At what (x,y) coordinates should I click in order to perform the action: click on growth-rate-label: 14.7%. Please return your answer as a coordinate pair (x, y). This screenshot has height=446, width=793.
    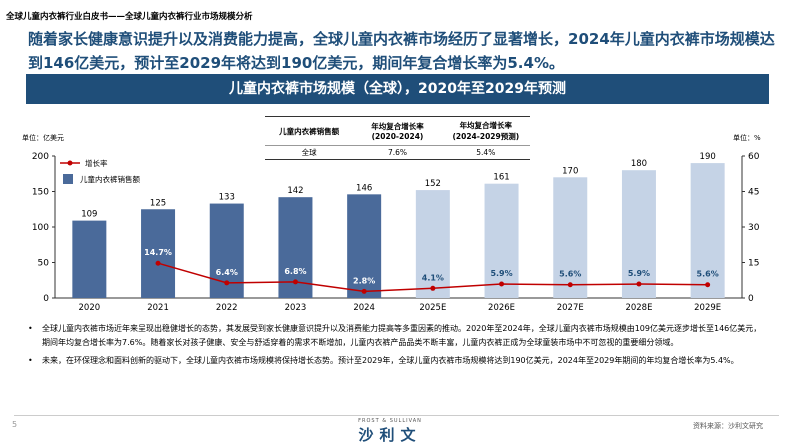
    Looking at the image, I should click on (158, 252).